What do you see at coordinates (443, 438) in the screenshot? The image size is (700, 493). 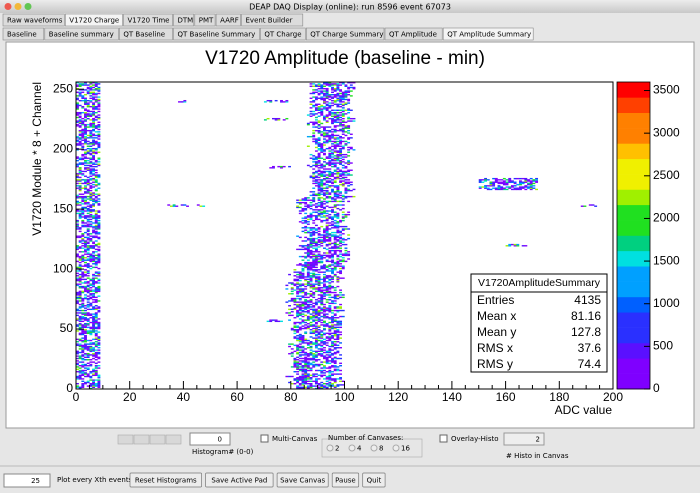 I see `overlay-checkbox` at bounding box center [443, 438].